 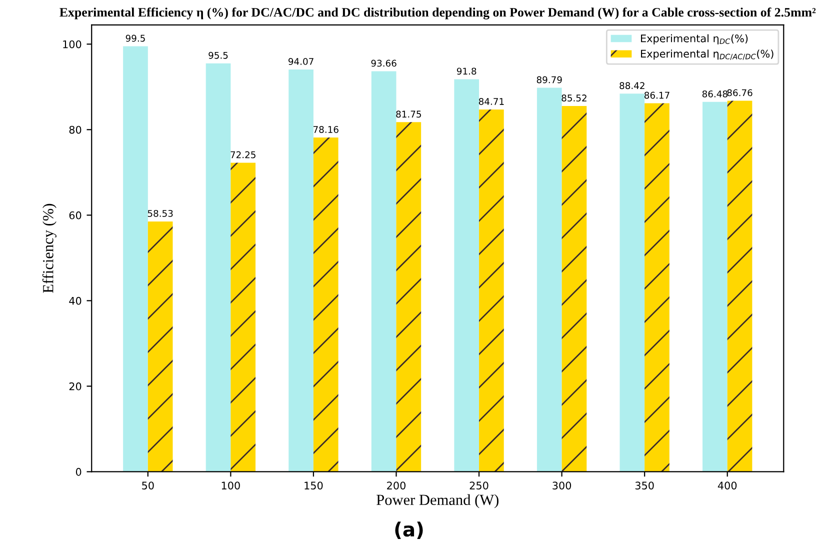 What do you see at coordinates (438, 13) in the screenshot?
I see `chart-title: Experimental Efficiency η (%) for DC/AC/DC and DC distribution depending on Power Demand (W) for a Cable cross-section of 2.5mm²` at bounding box center [438, 13].